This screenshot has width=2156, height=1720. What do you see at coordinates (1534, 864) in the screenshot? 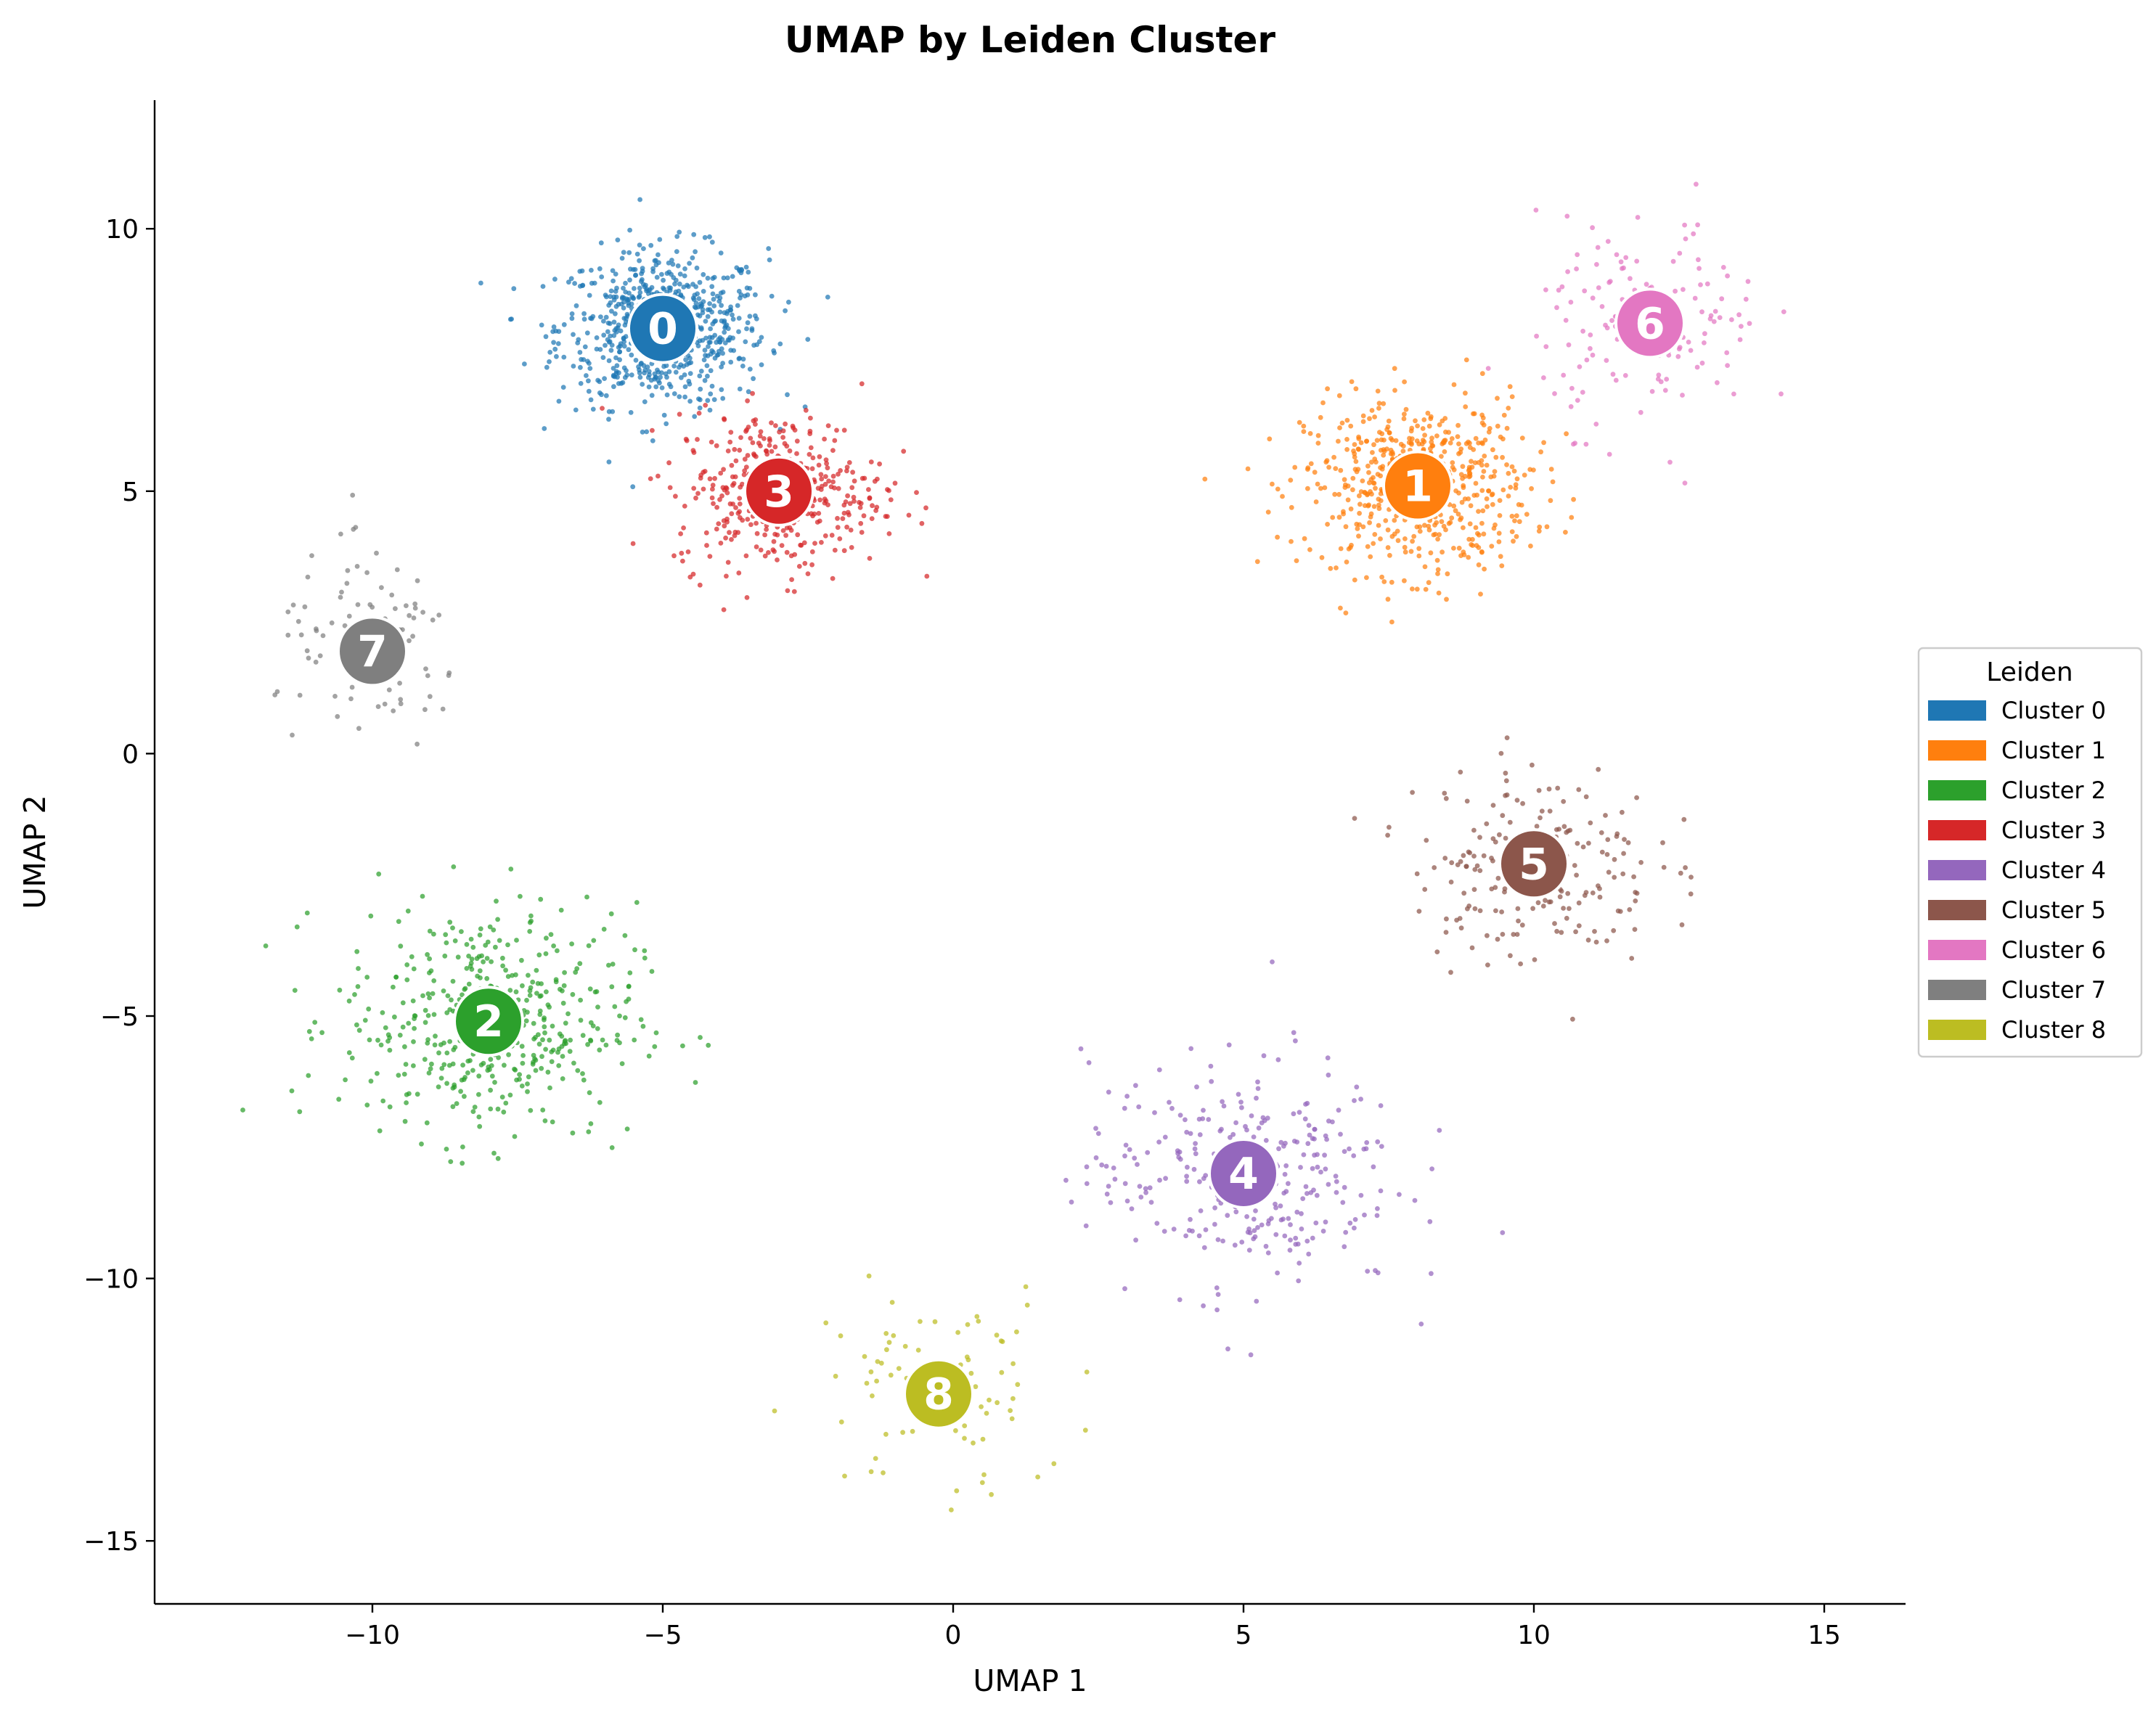
I see `centroid-label-5: 5` at bounding box center [1534, 864].